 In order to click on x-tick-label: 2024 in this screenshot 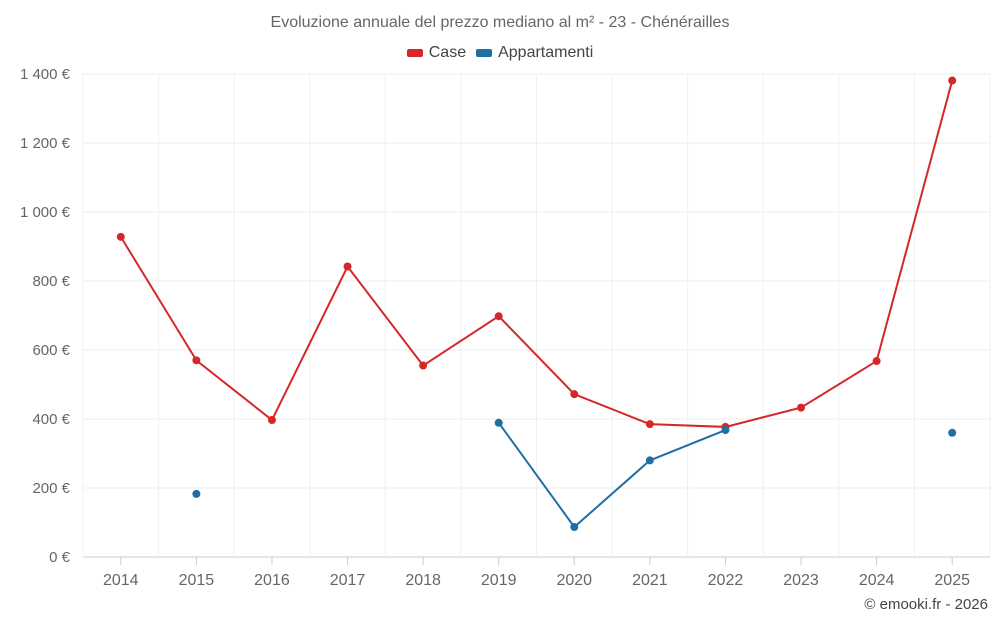, I will do `click(877, 580)`.